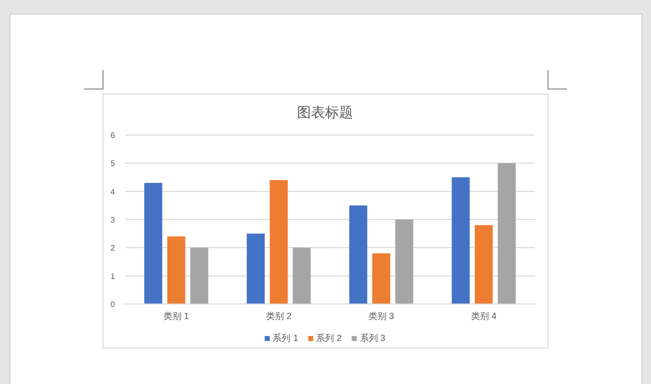 This screenshot has width=651, height=384. What do you see at coordinates (285, 338) in the screenshot?
I see `legend-label: 系列 1` at bounding box center [285, 338].